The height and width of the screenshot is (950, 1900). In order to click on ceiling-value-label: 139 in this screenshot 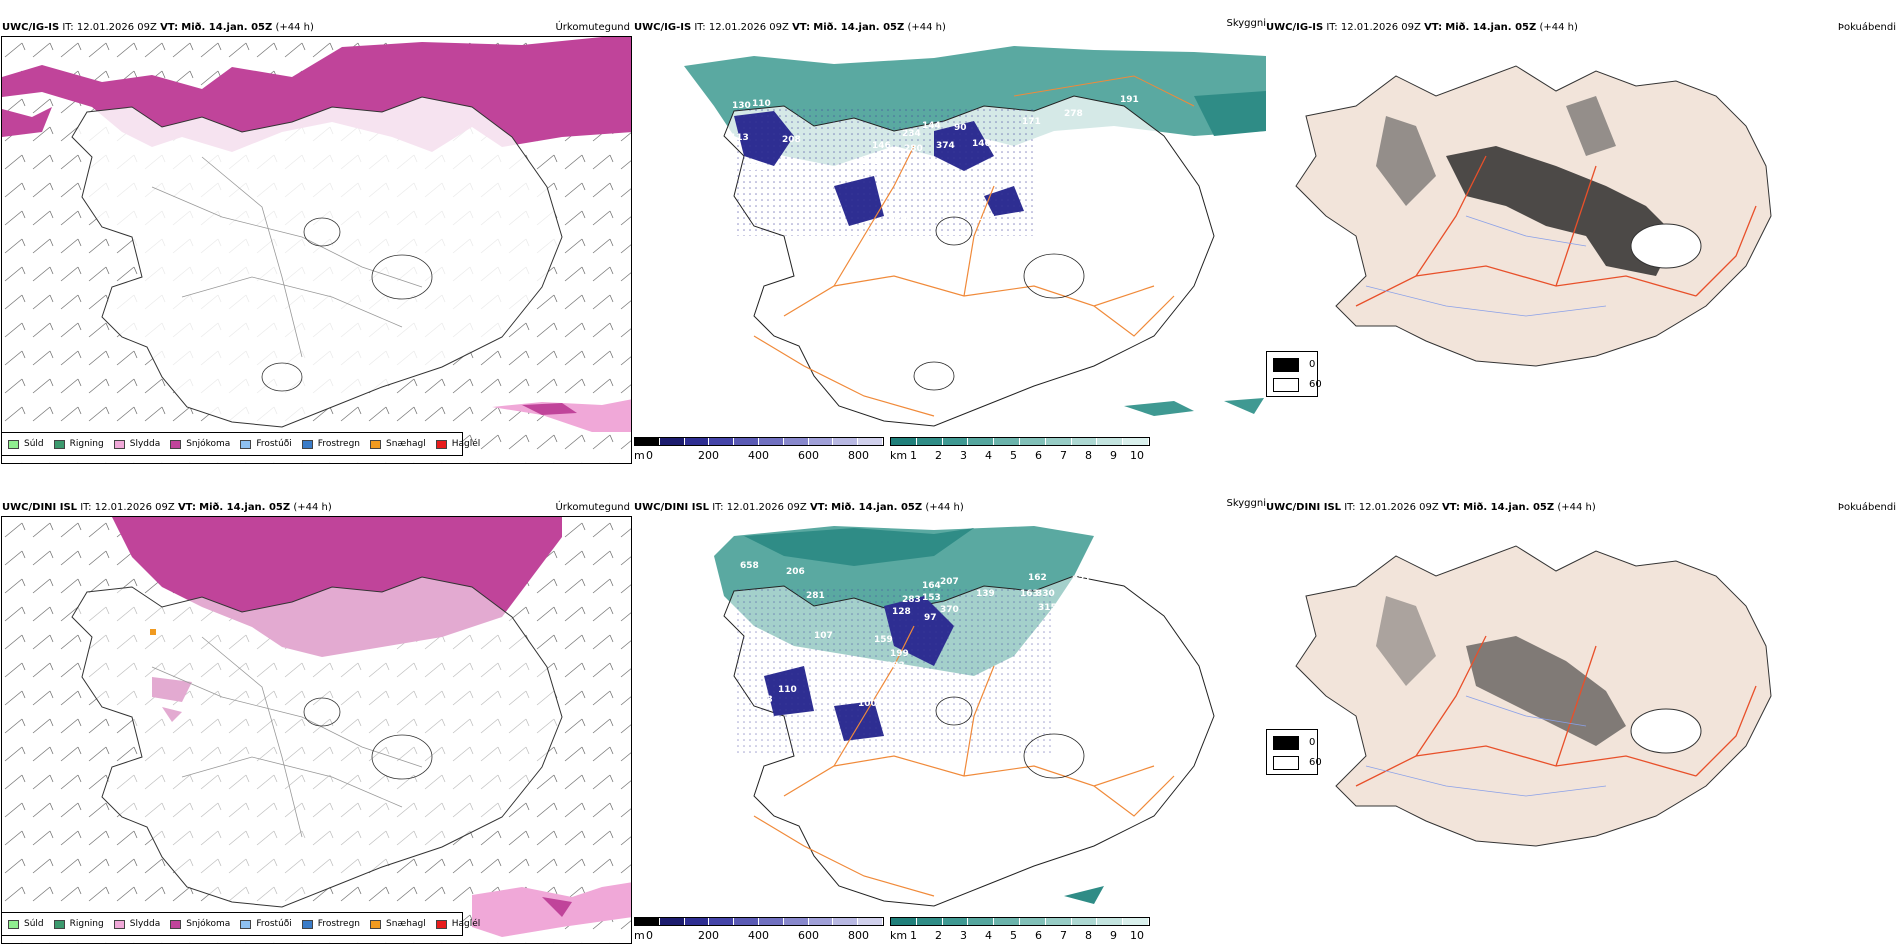, I will do `click(985, 594)`.